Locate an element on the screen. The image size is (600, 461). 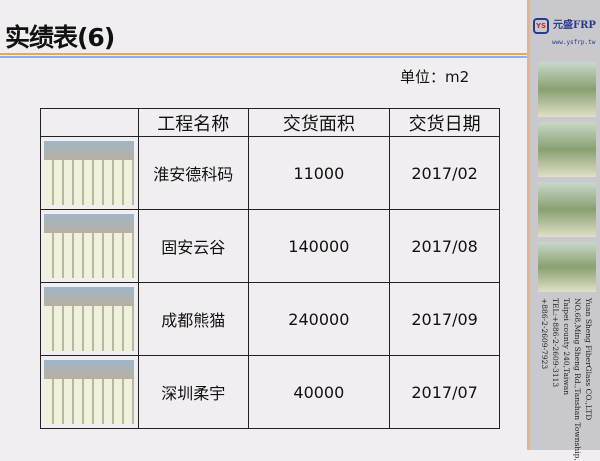
table-row: 淮安德科码 11000 2017/02 is located at coordinates (270, 173).